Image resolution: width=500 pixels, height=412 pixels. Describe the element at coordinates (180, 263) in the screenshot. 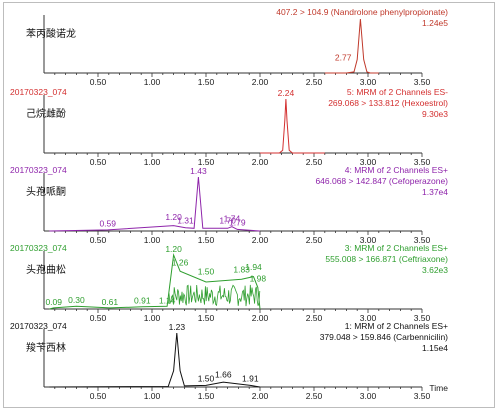

I see `peak-label: 1.26` at that location.